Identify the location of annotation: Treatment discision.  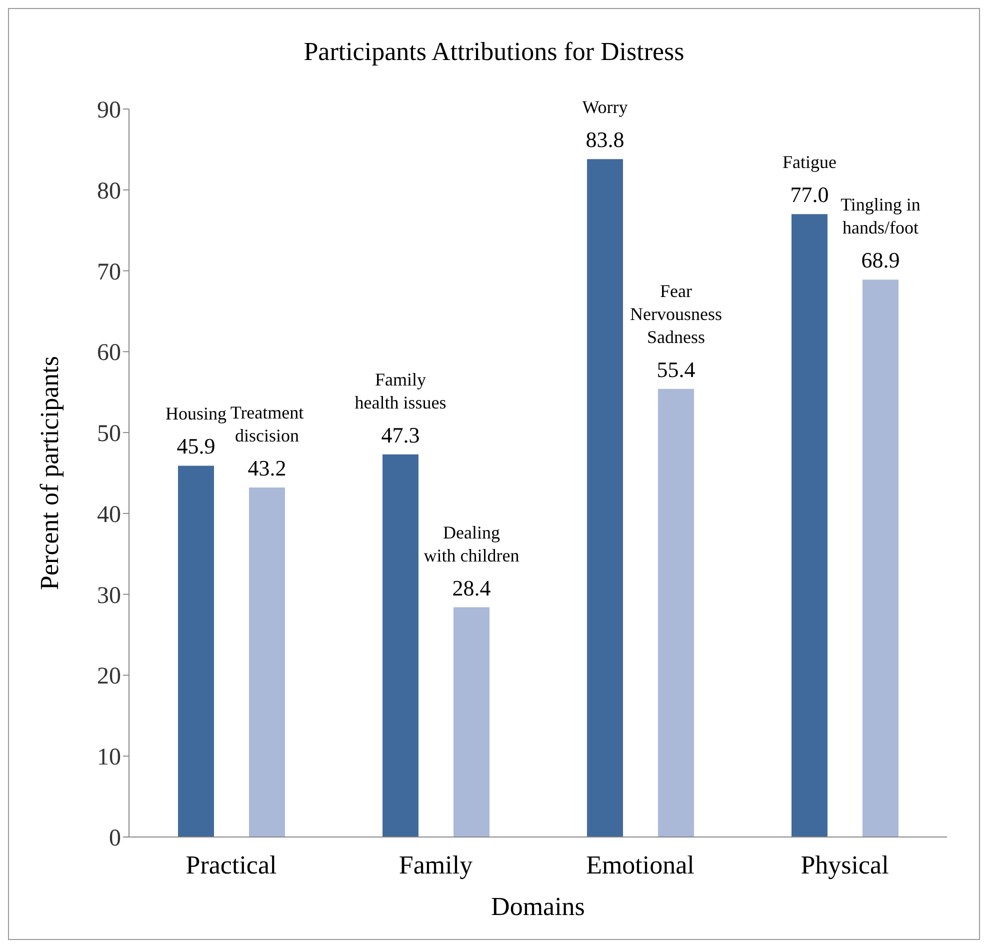
(267, 424).